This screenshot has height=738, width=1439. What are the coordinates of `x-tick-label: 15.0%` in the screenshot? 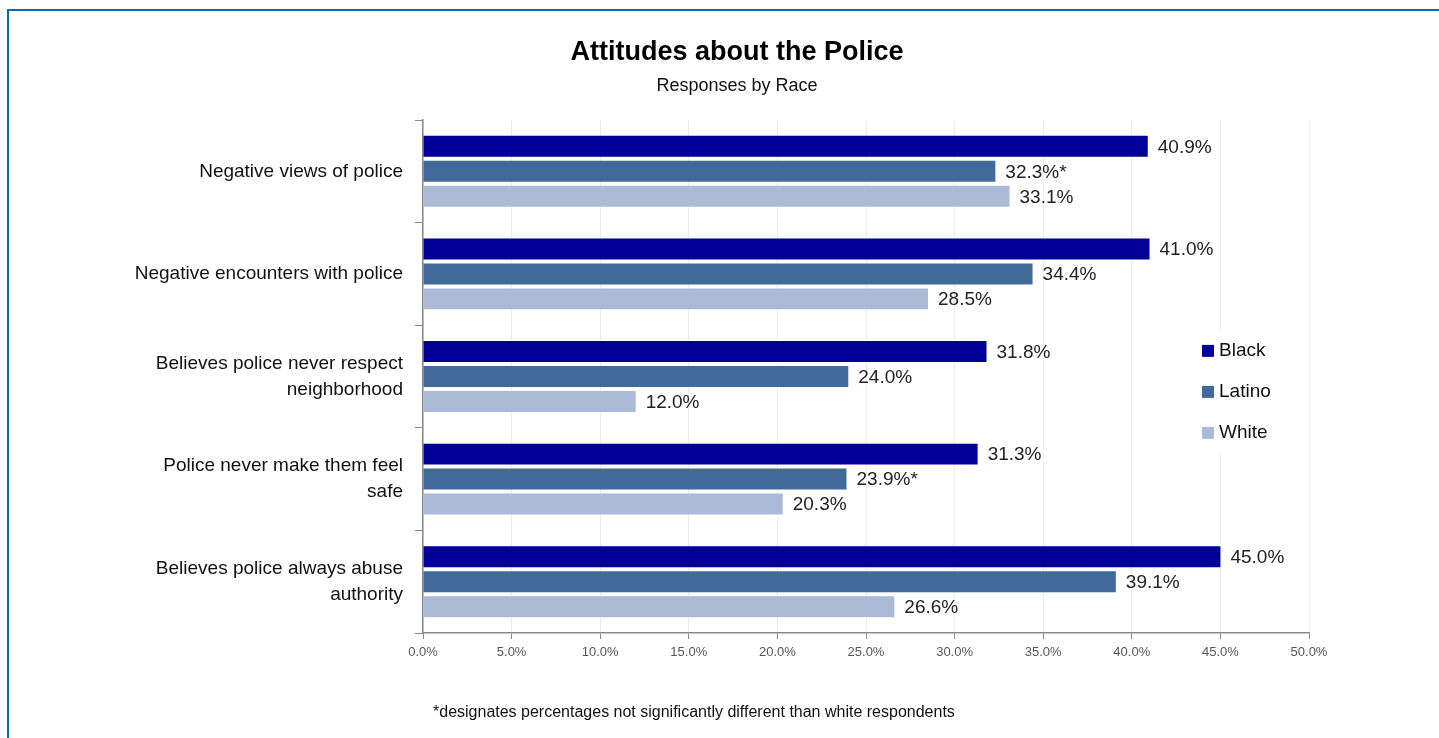 It's located at (689, 652).